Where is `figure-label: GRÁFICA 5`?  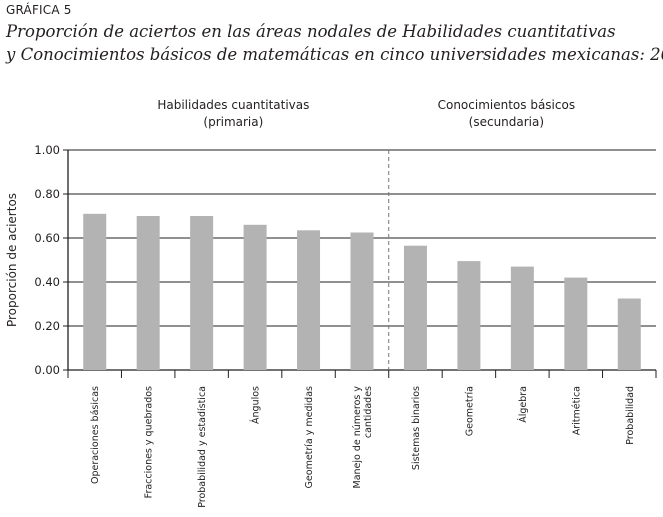
figure-label: GRÁFICA 5 is located at coordinates (39, 10).